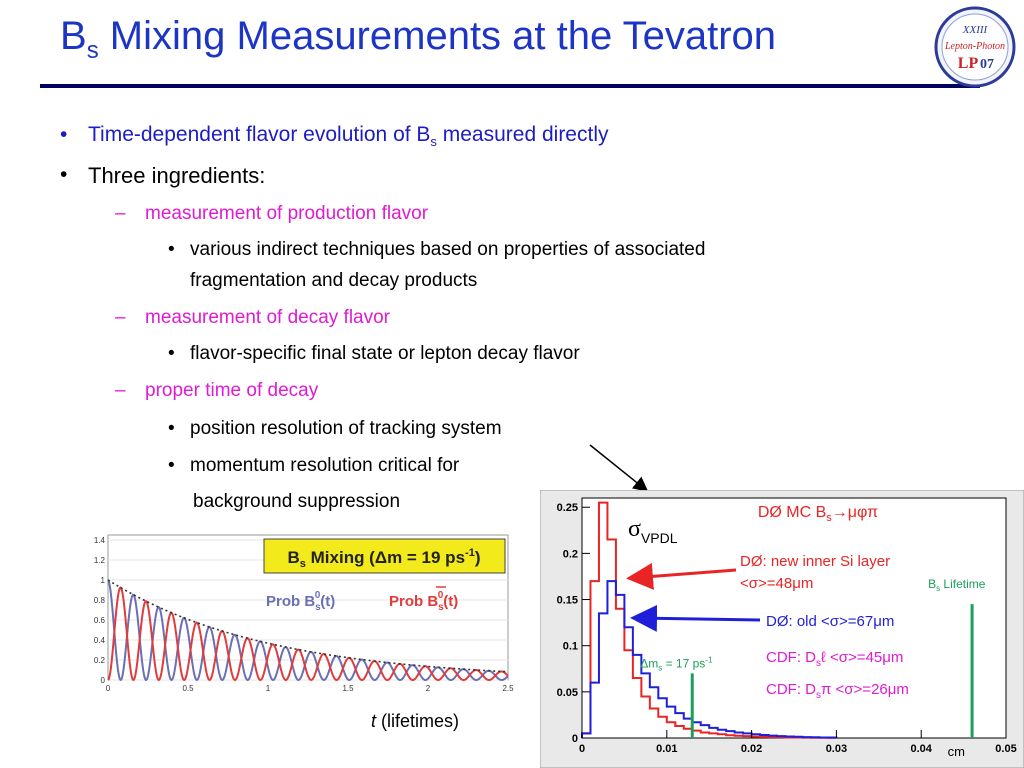  Describe the element at coordinates (100, 600) in the screenshot. I see `y-tick-label-4: 0.8` at that location.